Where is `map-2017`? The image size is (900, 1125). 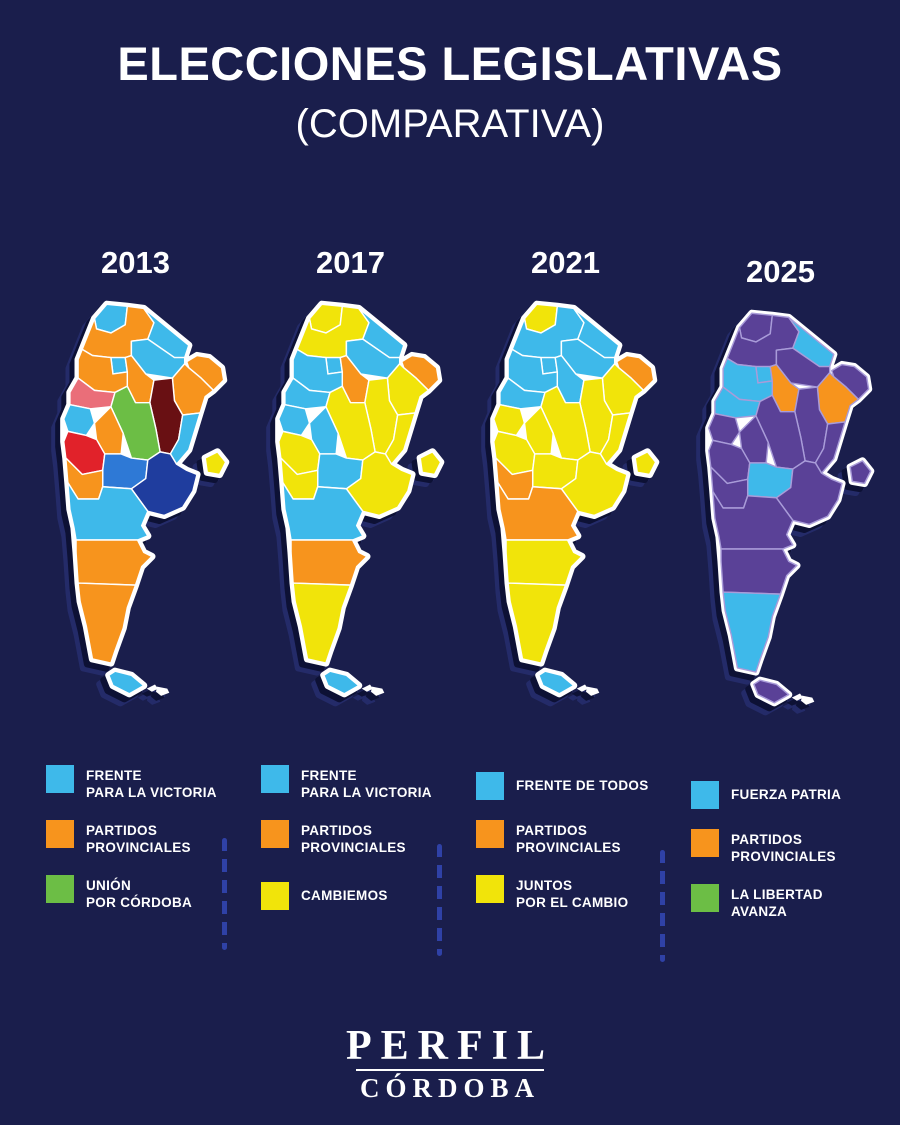
map-2017 is located at coordinates (360, 499).